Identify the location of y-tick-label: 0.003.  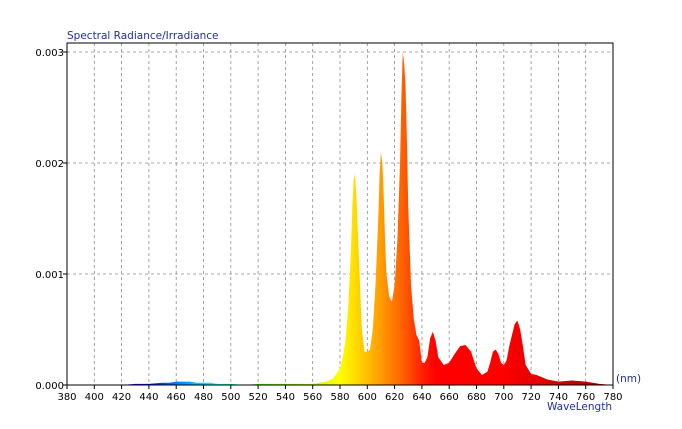
(49, 53).